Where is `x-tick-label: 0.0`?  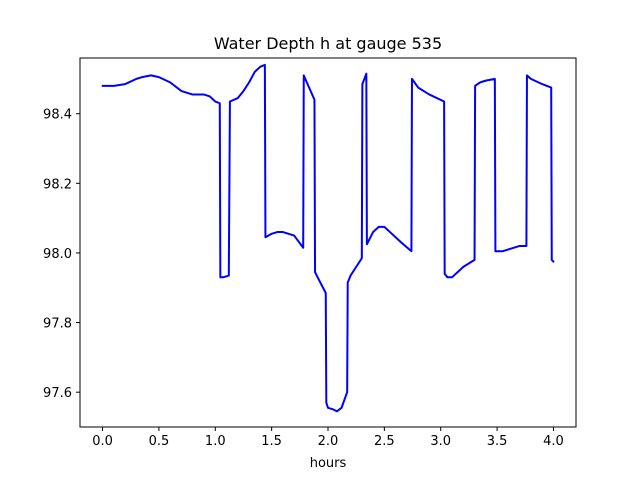 x-tick-label: 0.0 is located at coordinates (102, 441).